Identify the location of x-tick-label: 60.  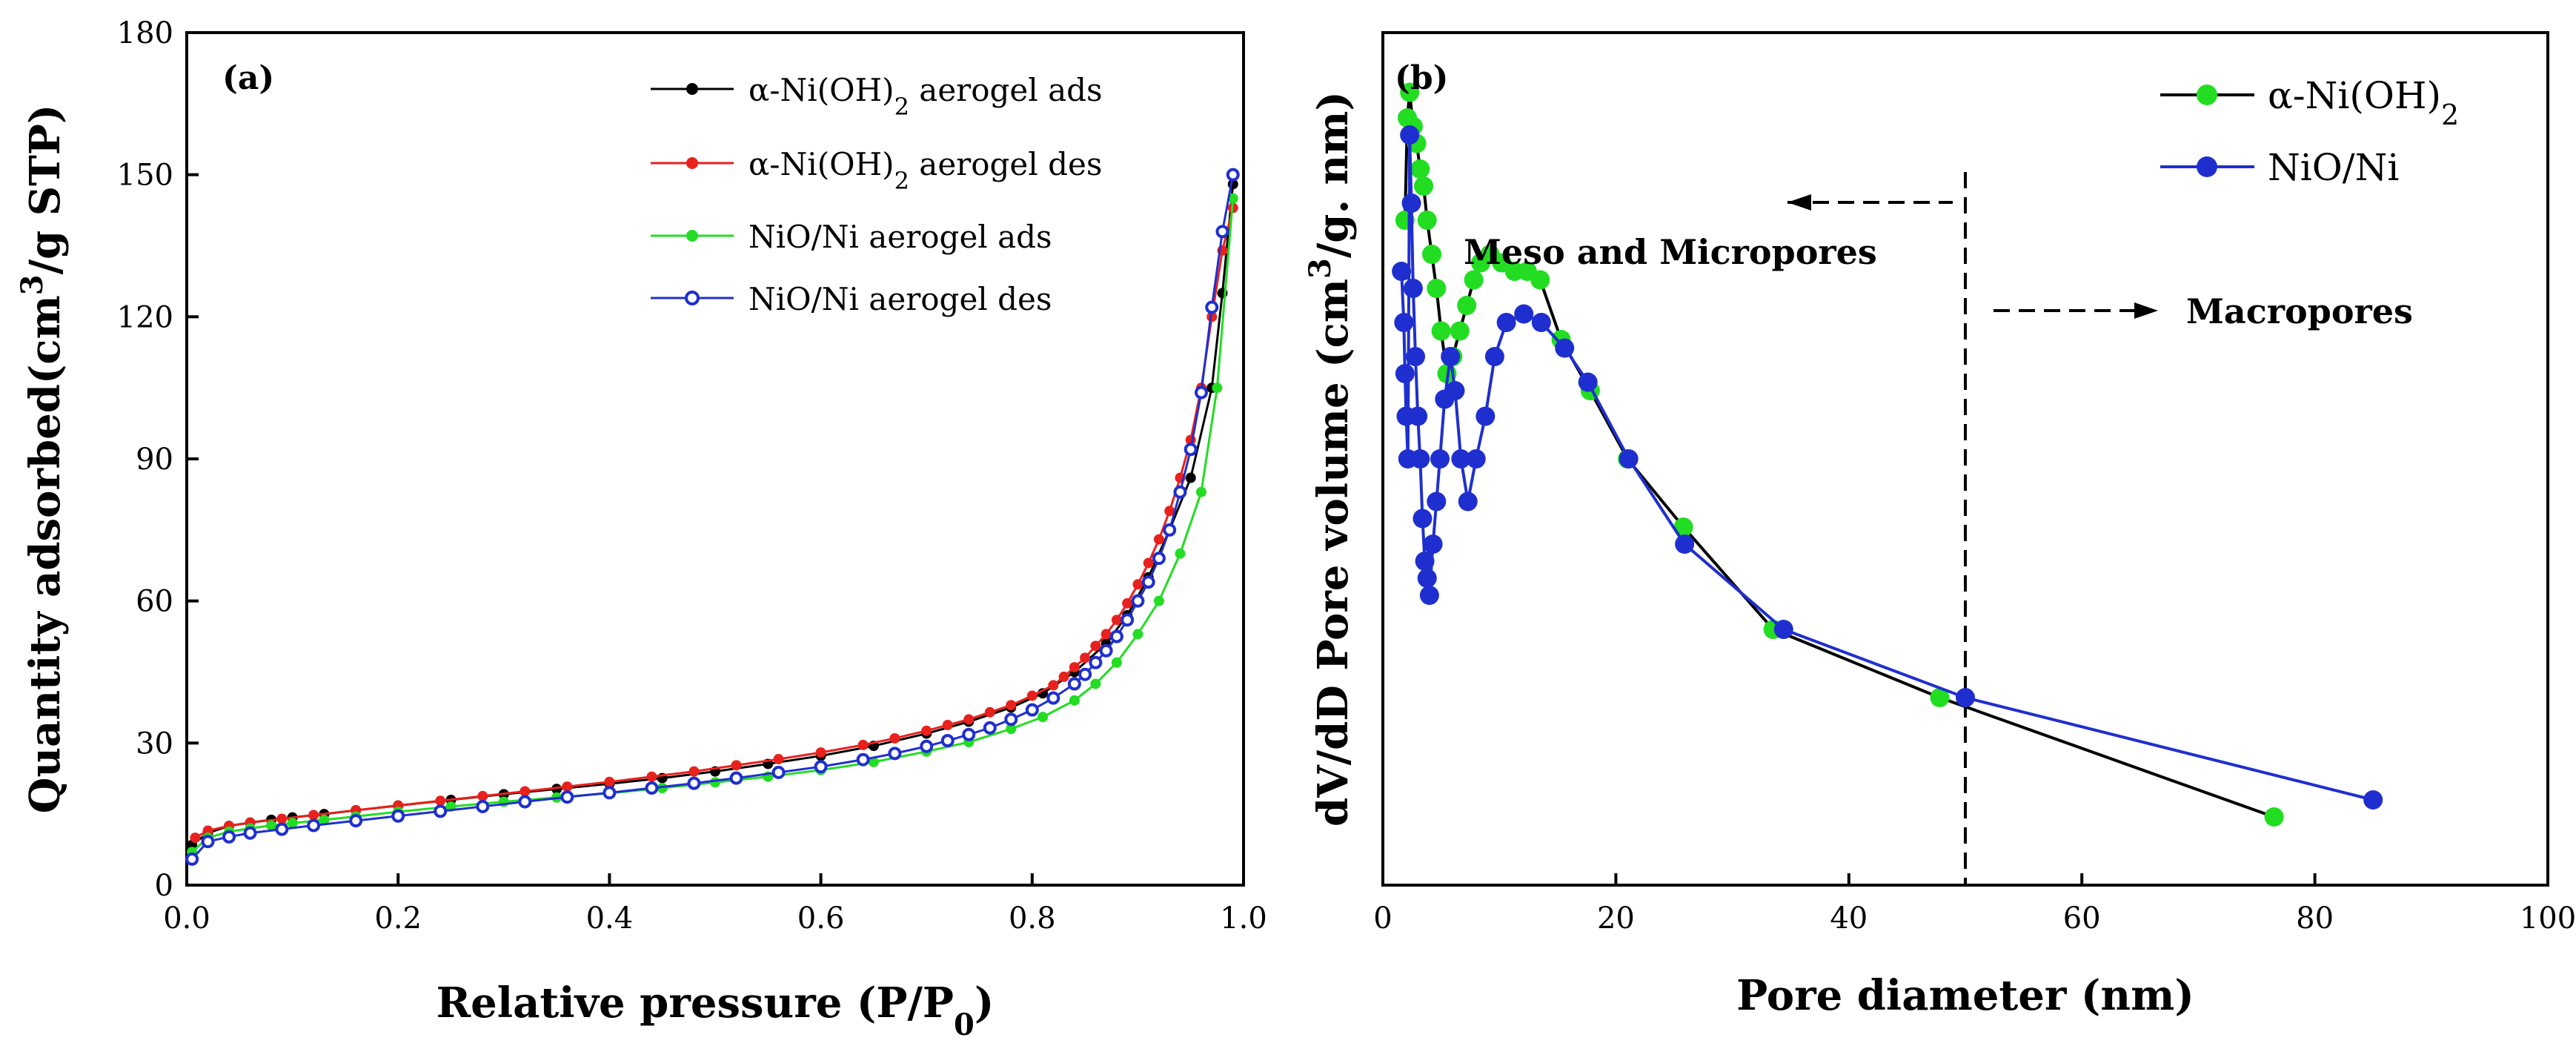
(2082, 918).